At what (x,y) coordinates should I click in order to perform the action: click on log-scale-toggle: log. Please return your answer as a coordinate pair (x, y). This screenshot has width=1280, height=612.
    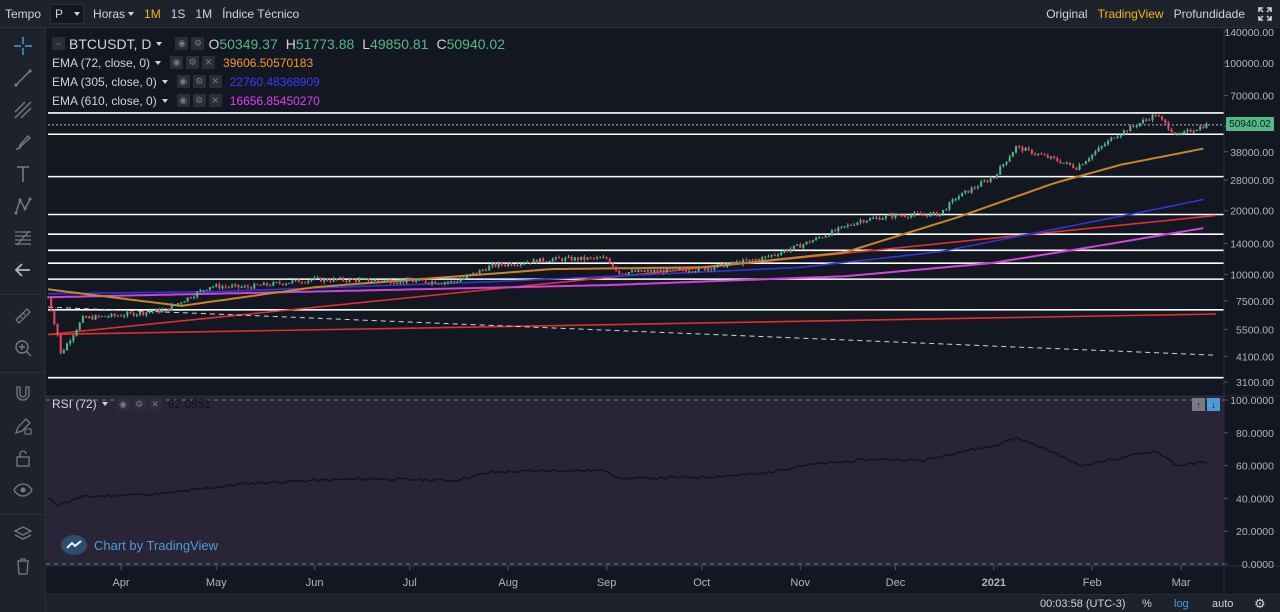
    Looking at the image, I should click on (1181, 604).